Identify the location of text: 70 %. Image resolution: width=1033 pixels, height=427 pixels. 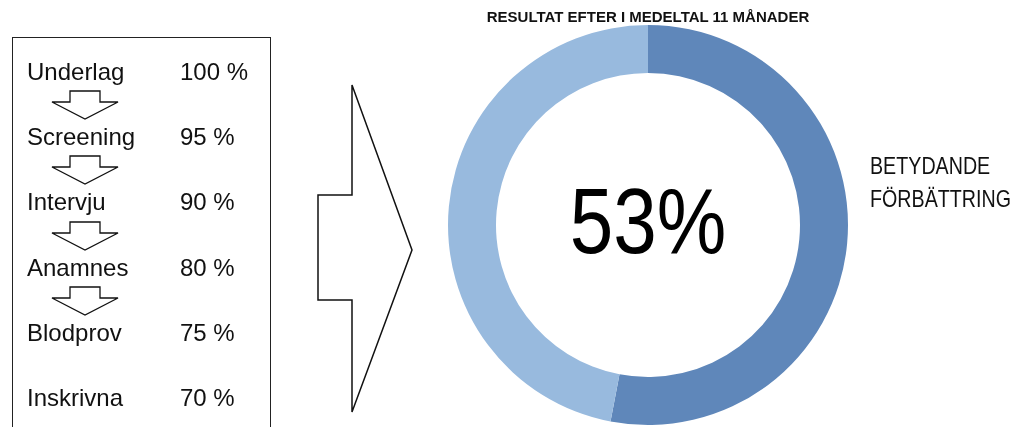
(207, 397).